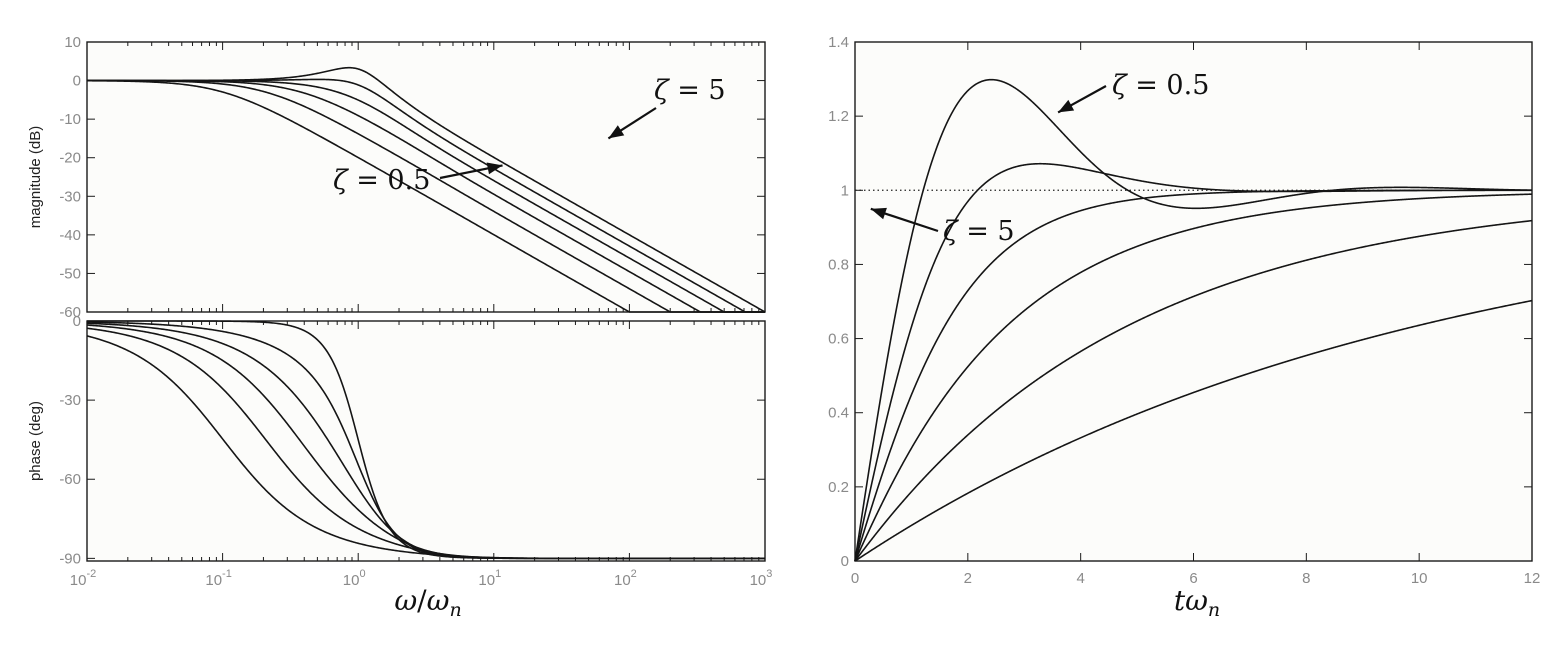  I want to click on x-tick-label: 10¹, so click(489, 578).